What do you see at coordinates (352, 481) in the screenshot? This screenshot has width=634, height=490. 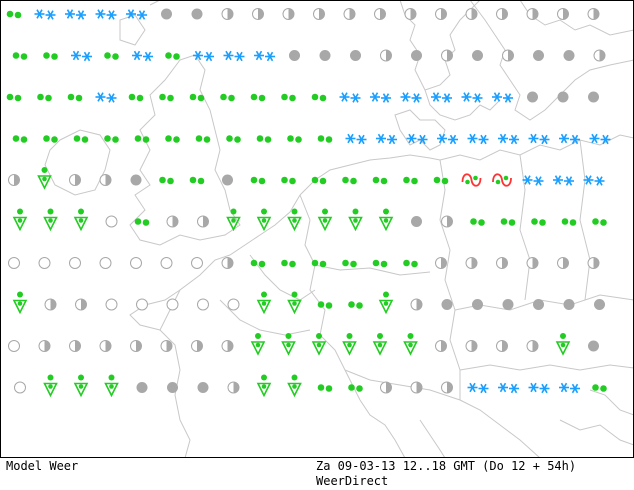 I see `source-label: WeerDirect` at bounding box center [352, 481].